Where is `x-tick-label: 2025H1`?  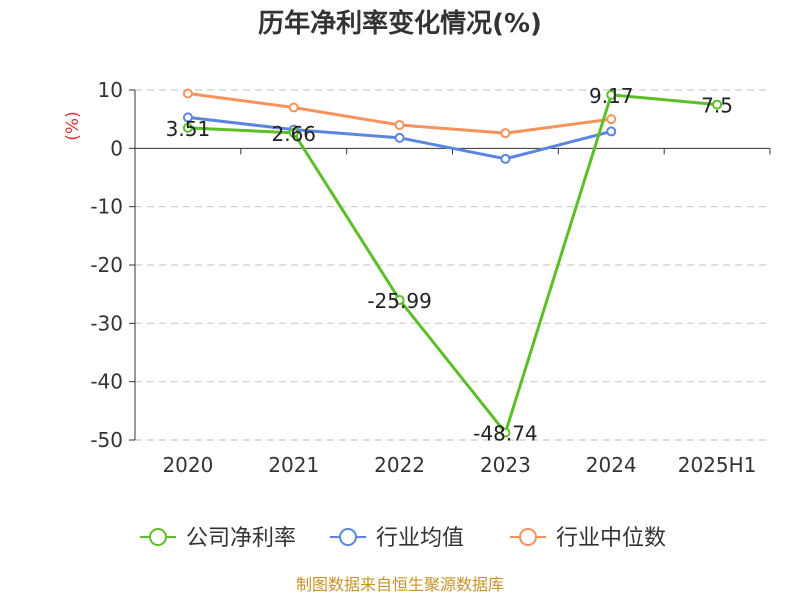
x-tick-label: 2025H1 is located at coordinates (717, 465).